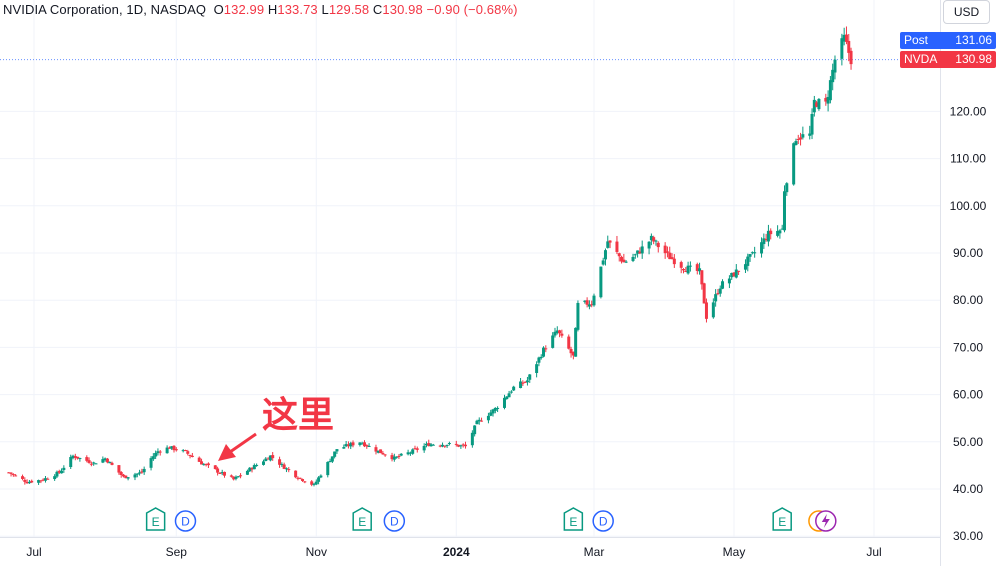 Image resolution: width=997 pixels, height=566 pixels. Describe the element at coordinates (940, 283) in the screenshot. I see `price-axis-border` at that location.